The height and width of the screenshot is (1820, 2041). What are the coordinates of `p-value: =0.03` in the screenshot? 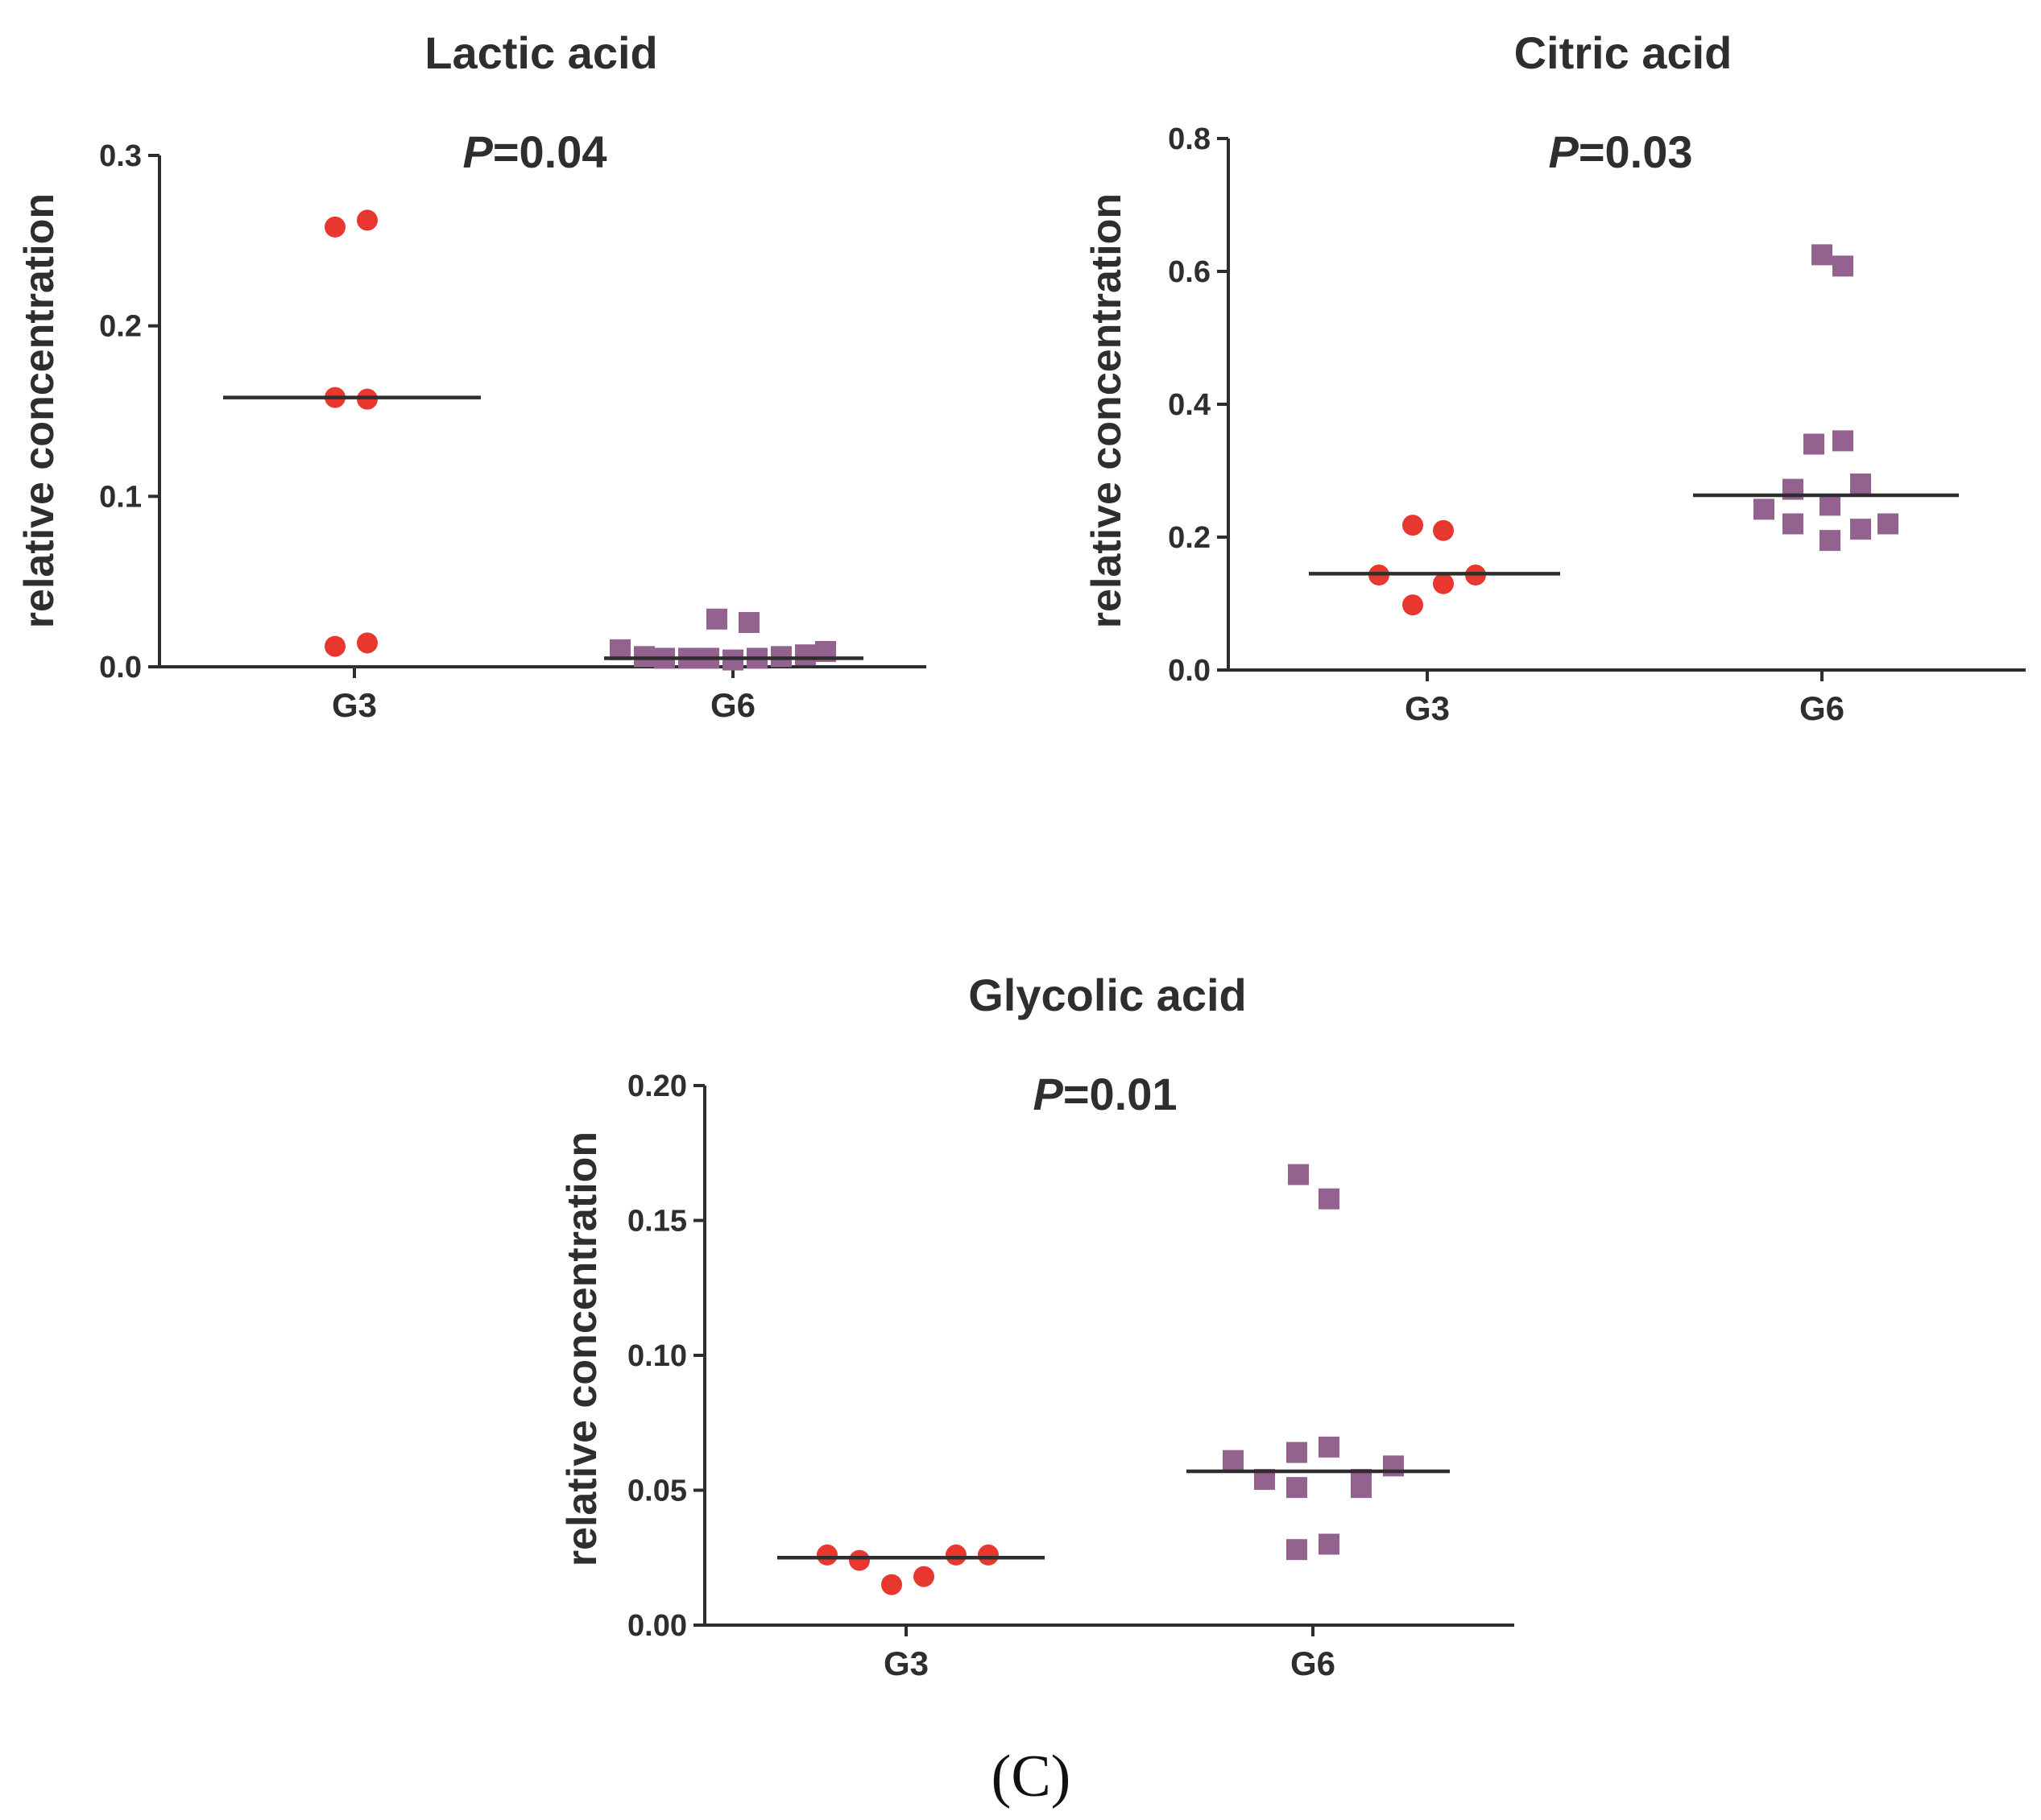 It's located at (1636, 151).